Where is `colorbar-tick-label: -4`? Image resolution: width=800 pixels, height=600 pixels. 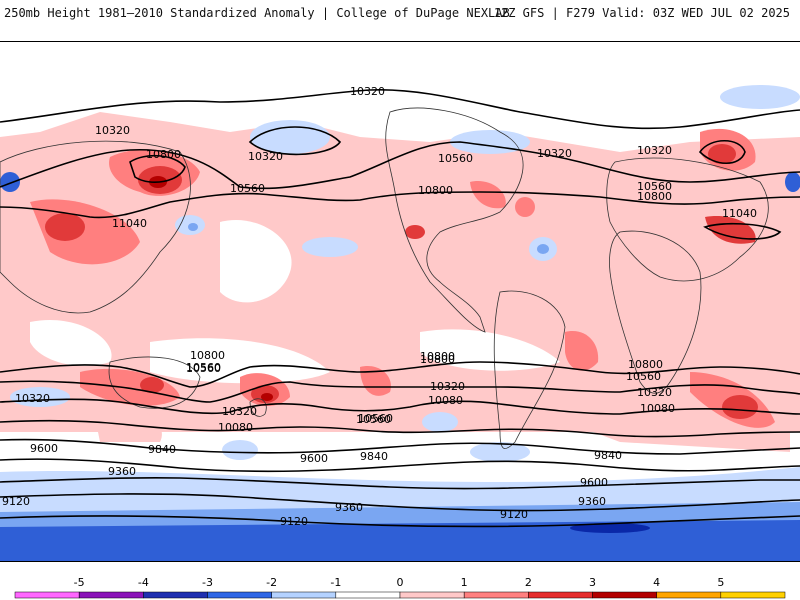 colorbar-tick-label: -4 is located at coordinates (143, 582).